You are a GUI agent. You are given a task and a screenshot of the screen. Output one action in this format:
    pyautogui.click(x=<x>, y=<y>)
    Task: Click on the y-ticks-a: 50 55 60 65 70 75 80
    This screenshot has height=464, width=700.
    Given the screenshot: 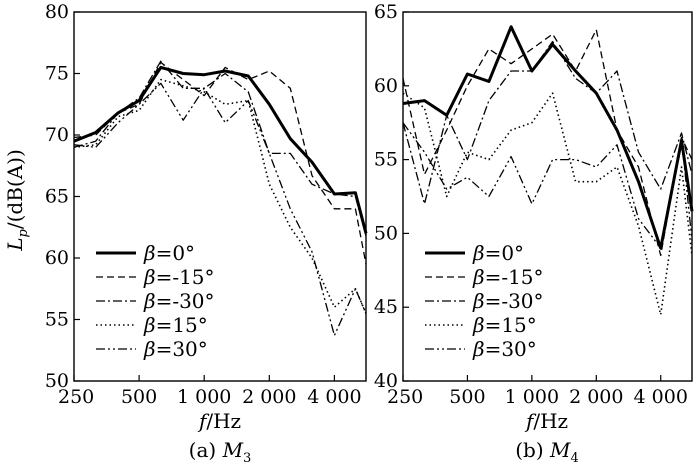 What is the action you would take?
    pyautogui.click(x=62, y=196)
    